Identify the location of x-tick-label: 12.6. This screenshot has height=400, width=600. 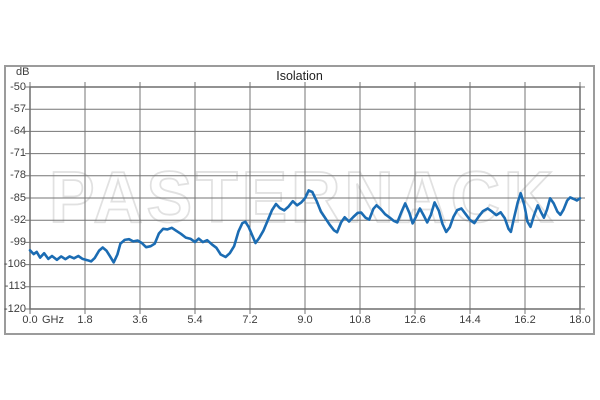
(415, 320).